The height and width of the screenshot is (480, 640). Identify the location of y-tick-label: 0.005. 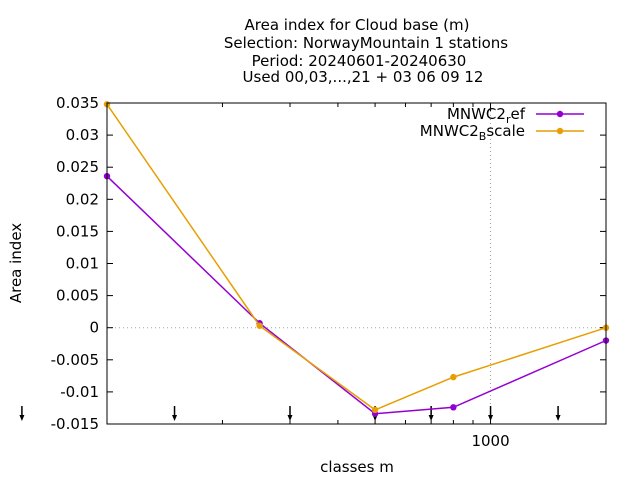
(77, 296).